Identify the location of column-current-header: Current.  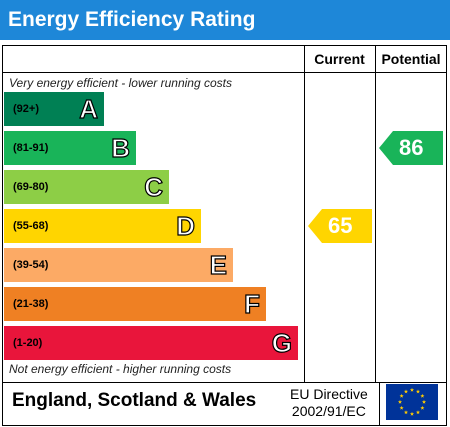
(339, 59).